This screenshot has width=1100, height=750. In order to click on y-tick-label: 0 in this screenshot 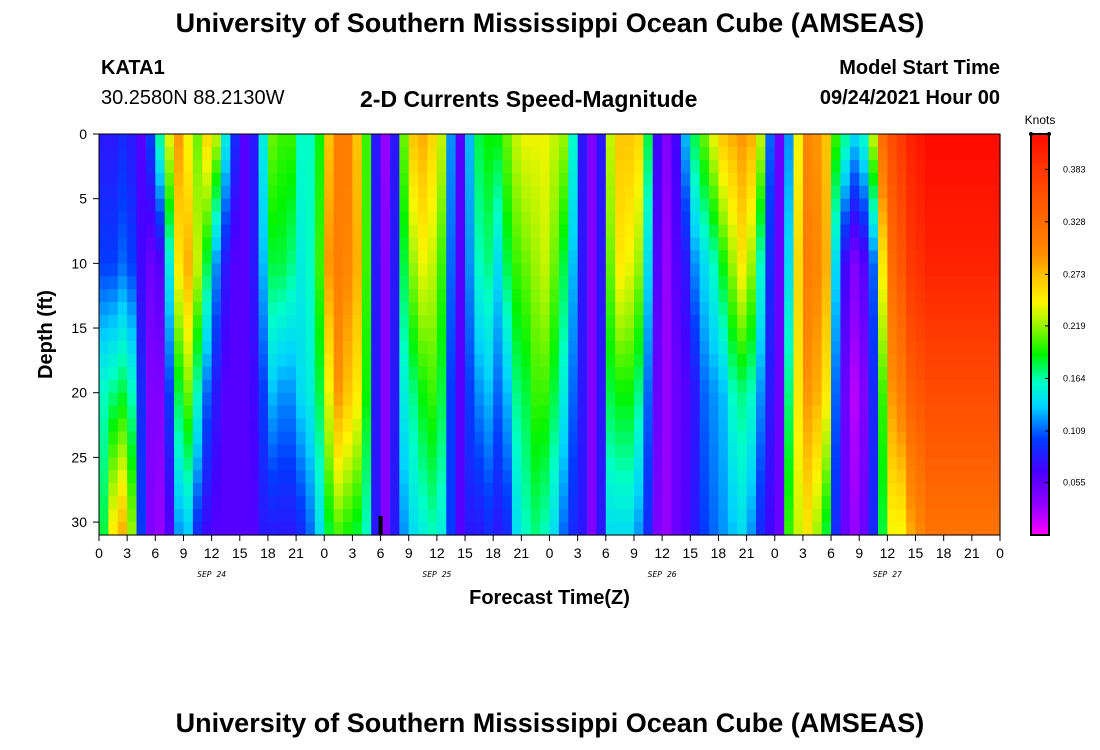, I will do `click(83, 134)`.